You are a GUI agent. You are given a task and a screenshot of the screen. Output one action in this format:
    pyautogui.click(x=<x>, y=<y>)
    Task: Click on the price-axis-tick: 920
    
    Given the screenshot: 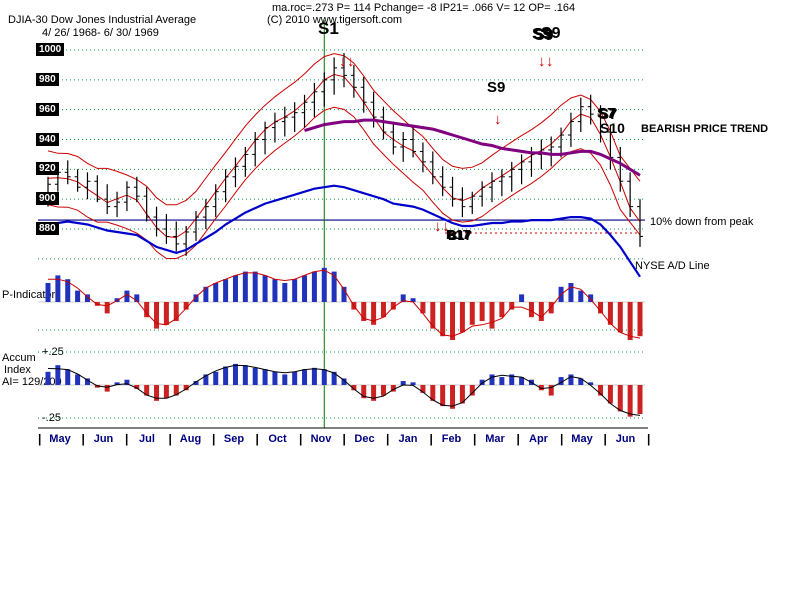 What is the action you would take?
    pyautogui.click(x=47, y=169)
    